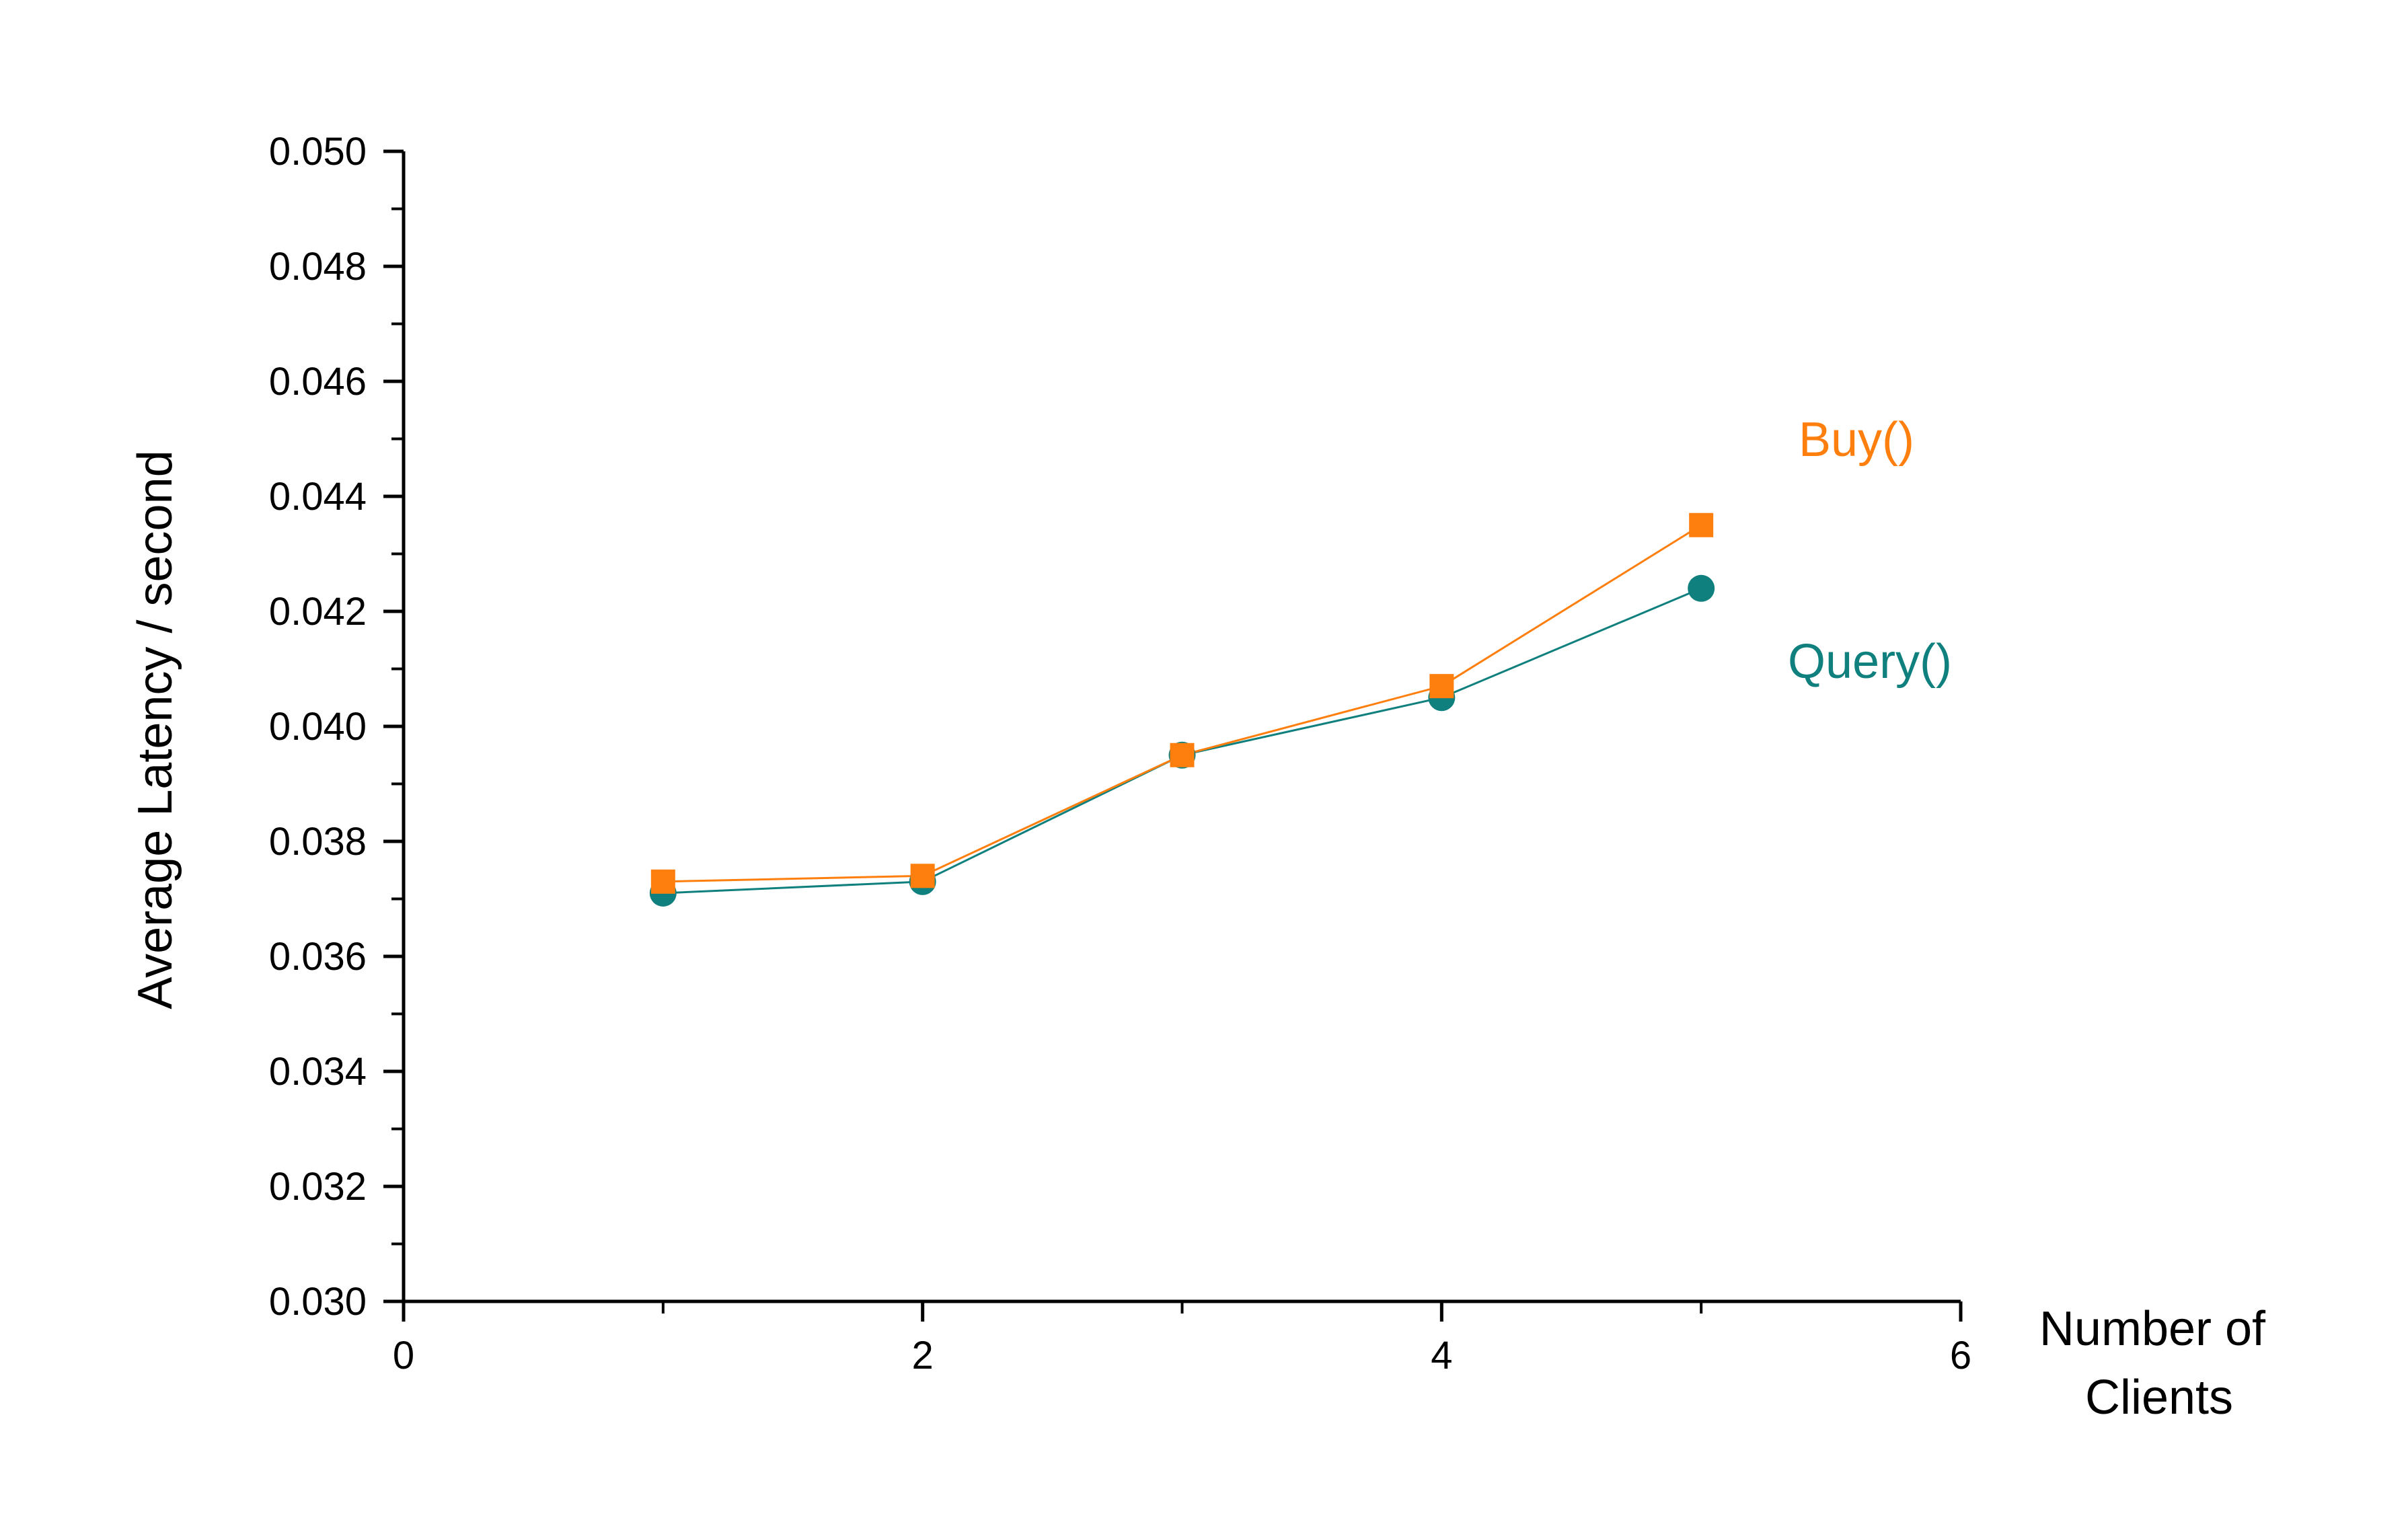 Image resolution: width=2408 pixels, height=1522 pixels. What do you see at coordinates (318, 612) in the screenshot?
I see `y-tick-label: 0.042` at bounding box center [318, 612].